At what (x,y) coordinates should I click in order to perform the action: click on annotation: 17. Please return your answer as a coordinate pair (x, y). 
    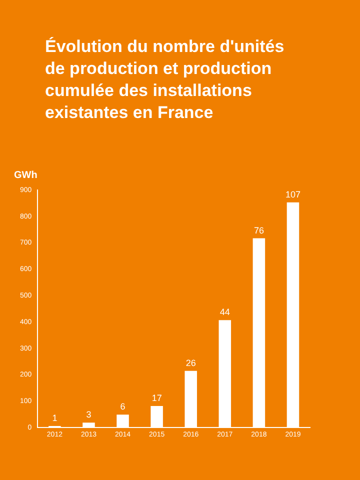
    Looking at the image, I should click on (157, 397).